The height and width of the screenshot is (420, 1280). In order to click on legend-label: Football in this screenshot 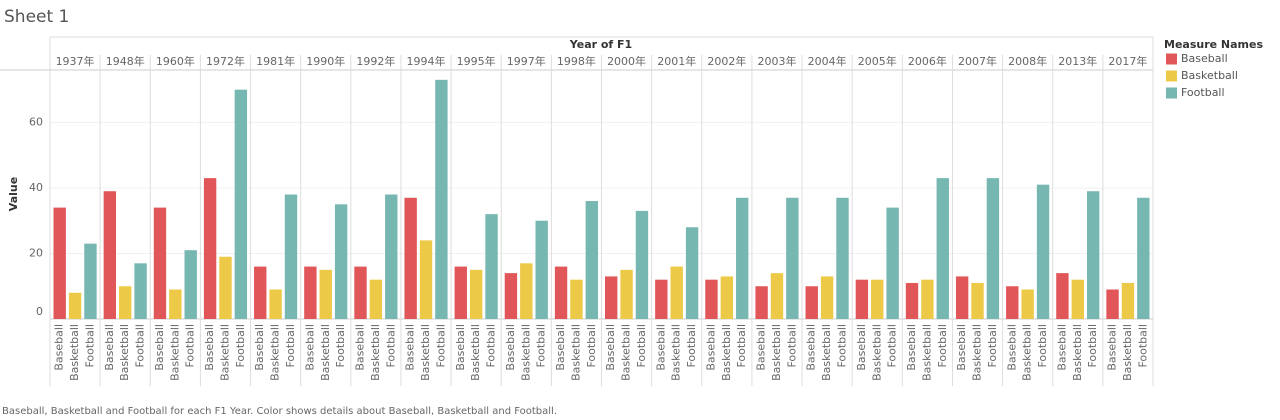, I will do `click(1203, 92)`.